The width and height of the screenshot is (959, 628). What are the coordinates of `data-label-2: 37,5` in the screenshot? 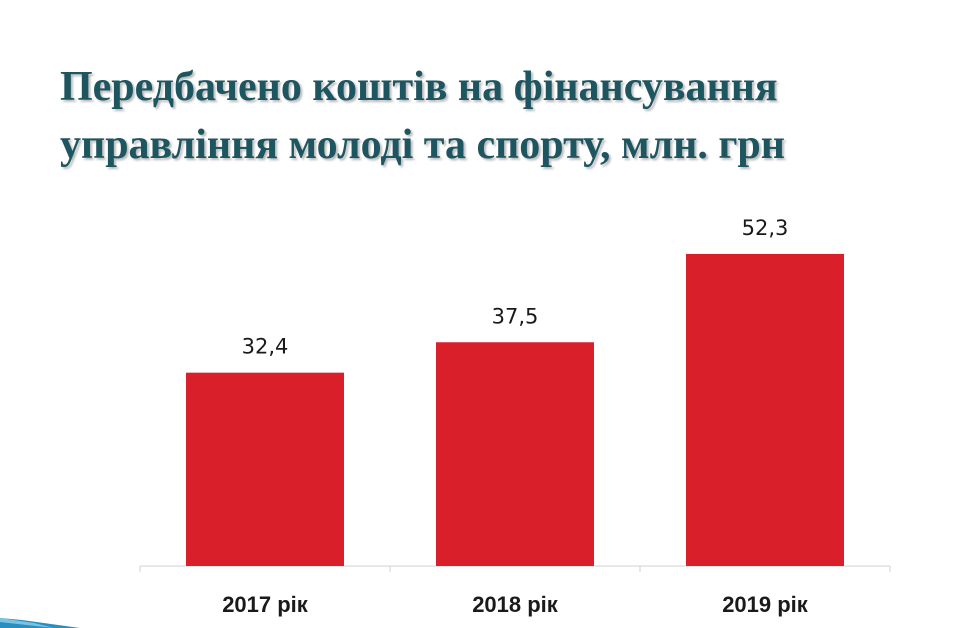 It's located at (515, 316).